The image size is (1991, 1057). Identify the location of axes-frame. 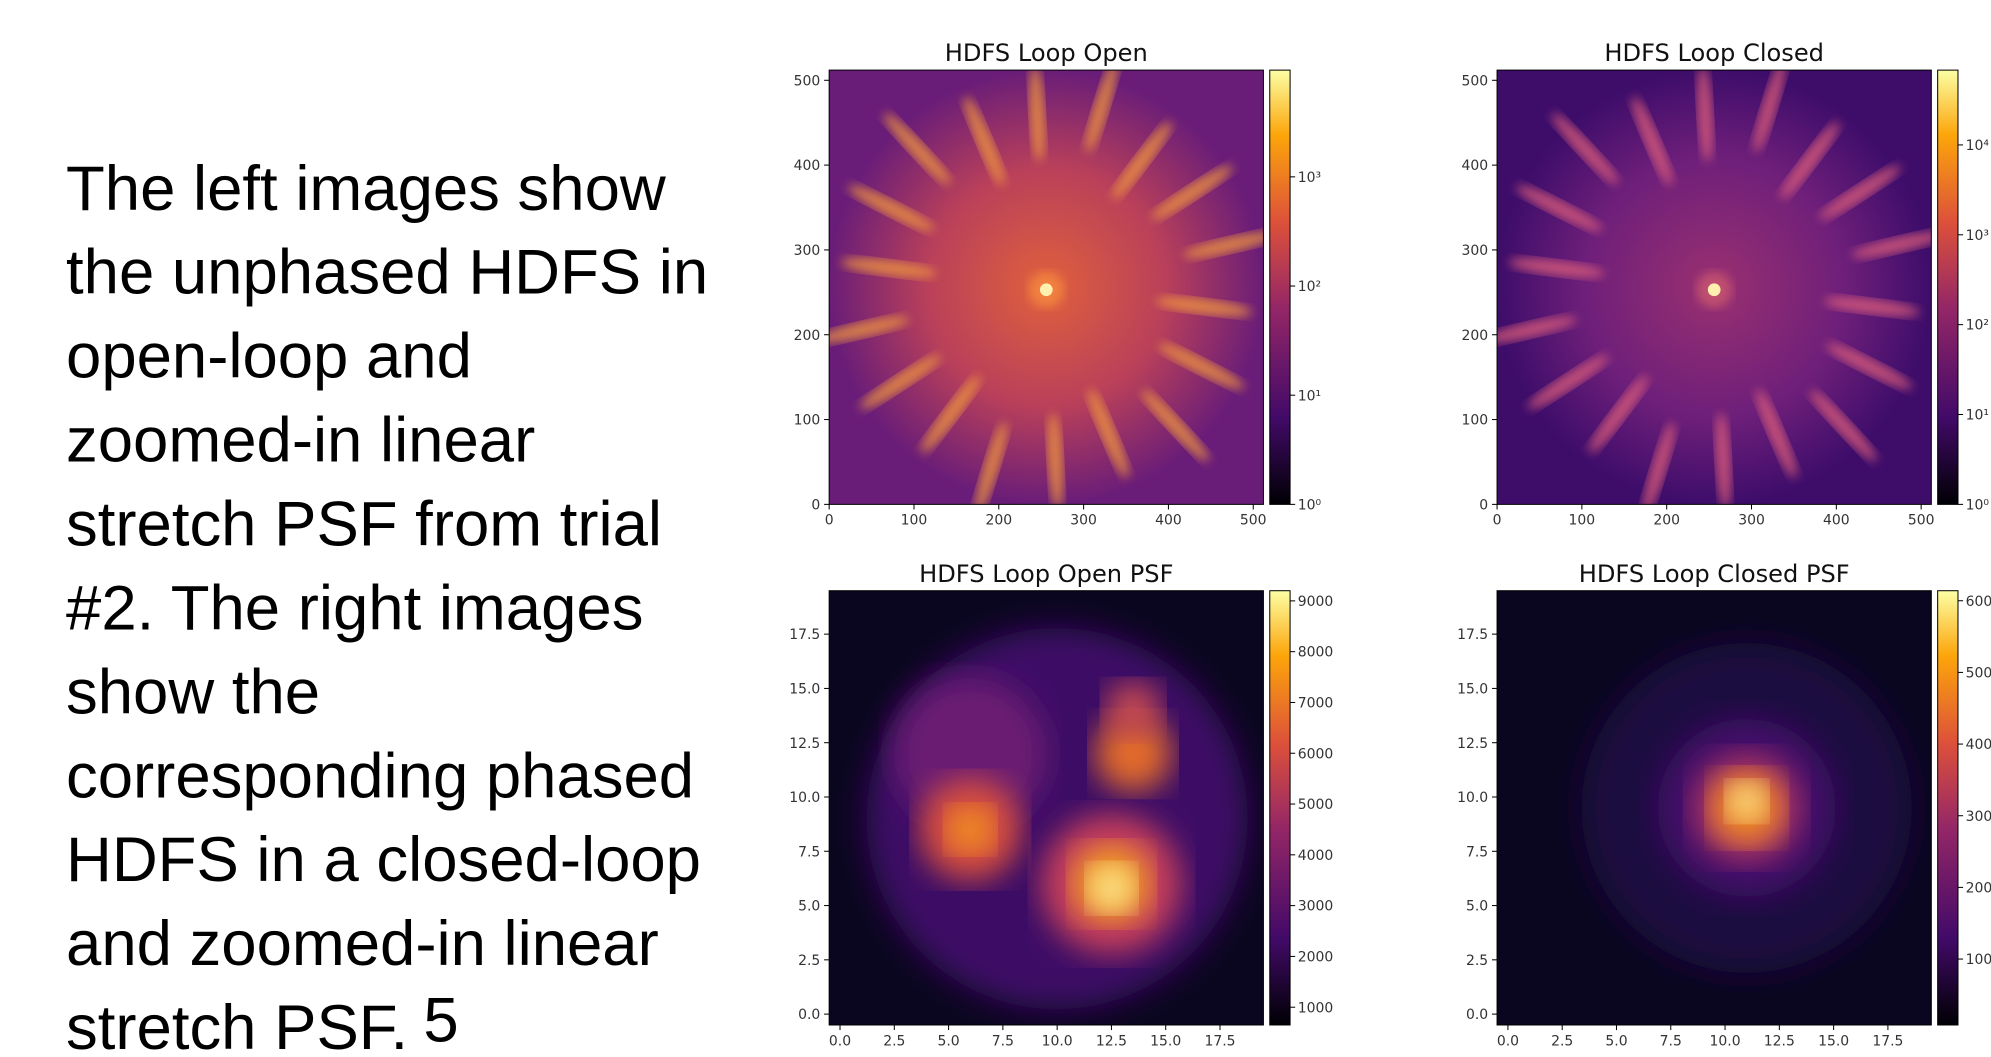
(1046, 808).